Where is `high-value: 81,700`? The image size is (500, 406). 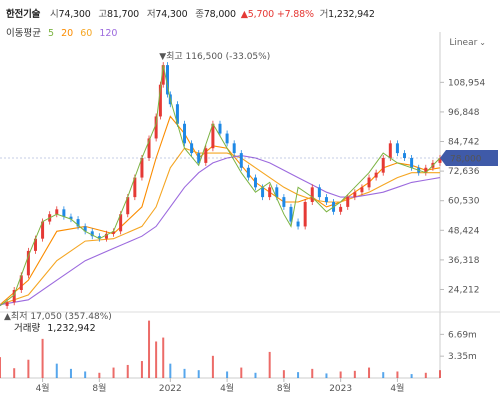 high-value: 81,700 is located at coordinates (123, 14).